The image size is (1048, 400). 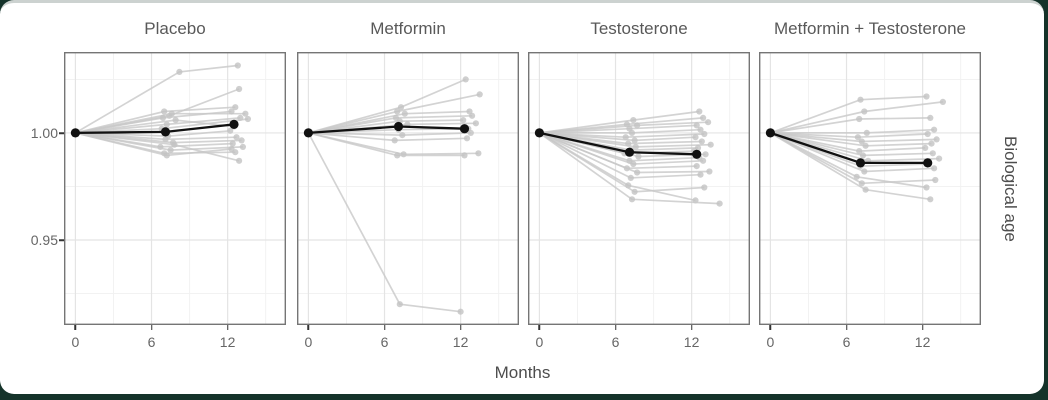 What do you see at coordinates (639, 28) in the screenshot?
I see `facet-title-testosterone: Testosterone` at bounding box center [639, 28].